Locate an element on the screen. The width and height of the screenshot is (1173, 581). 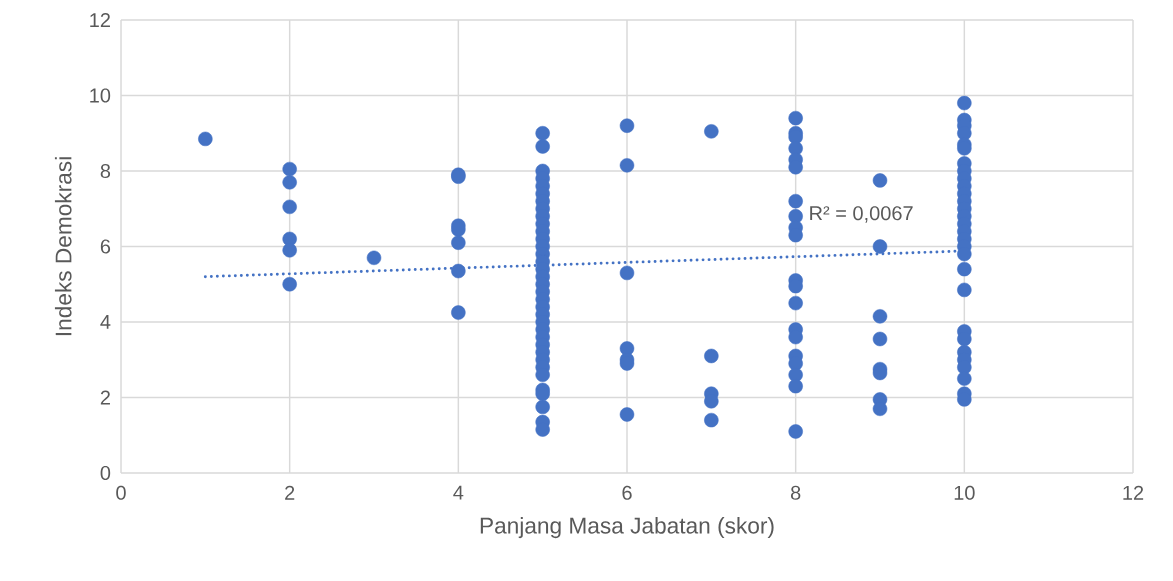
x-tick-label: 4 is located at coordinates (458, 492).